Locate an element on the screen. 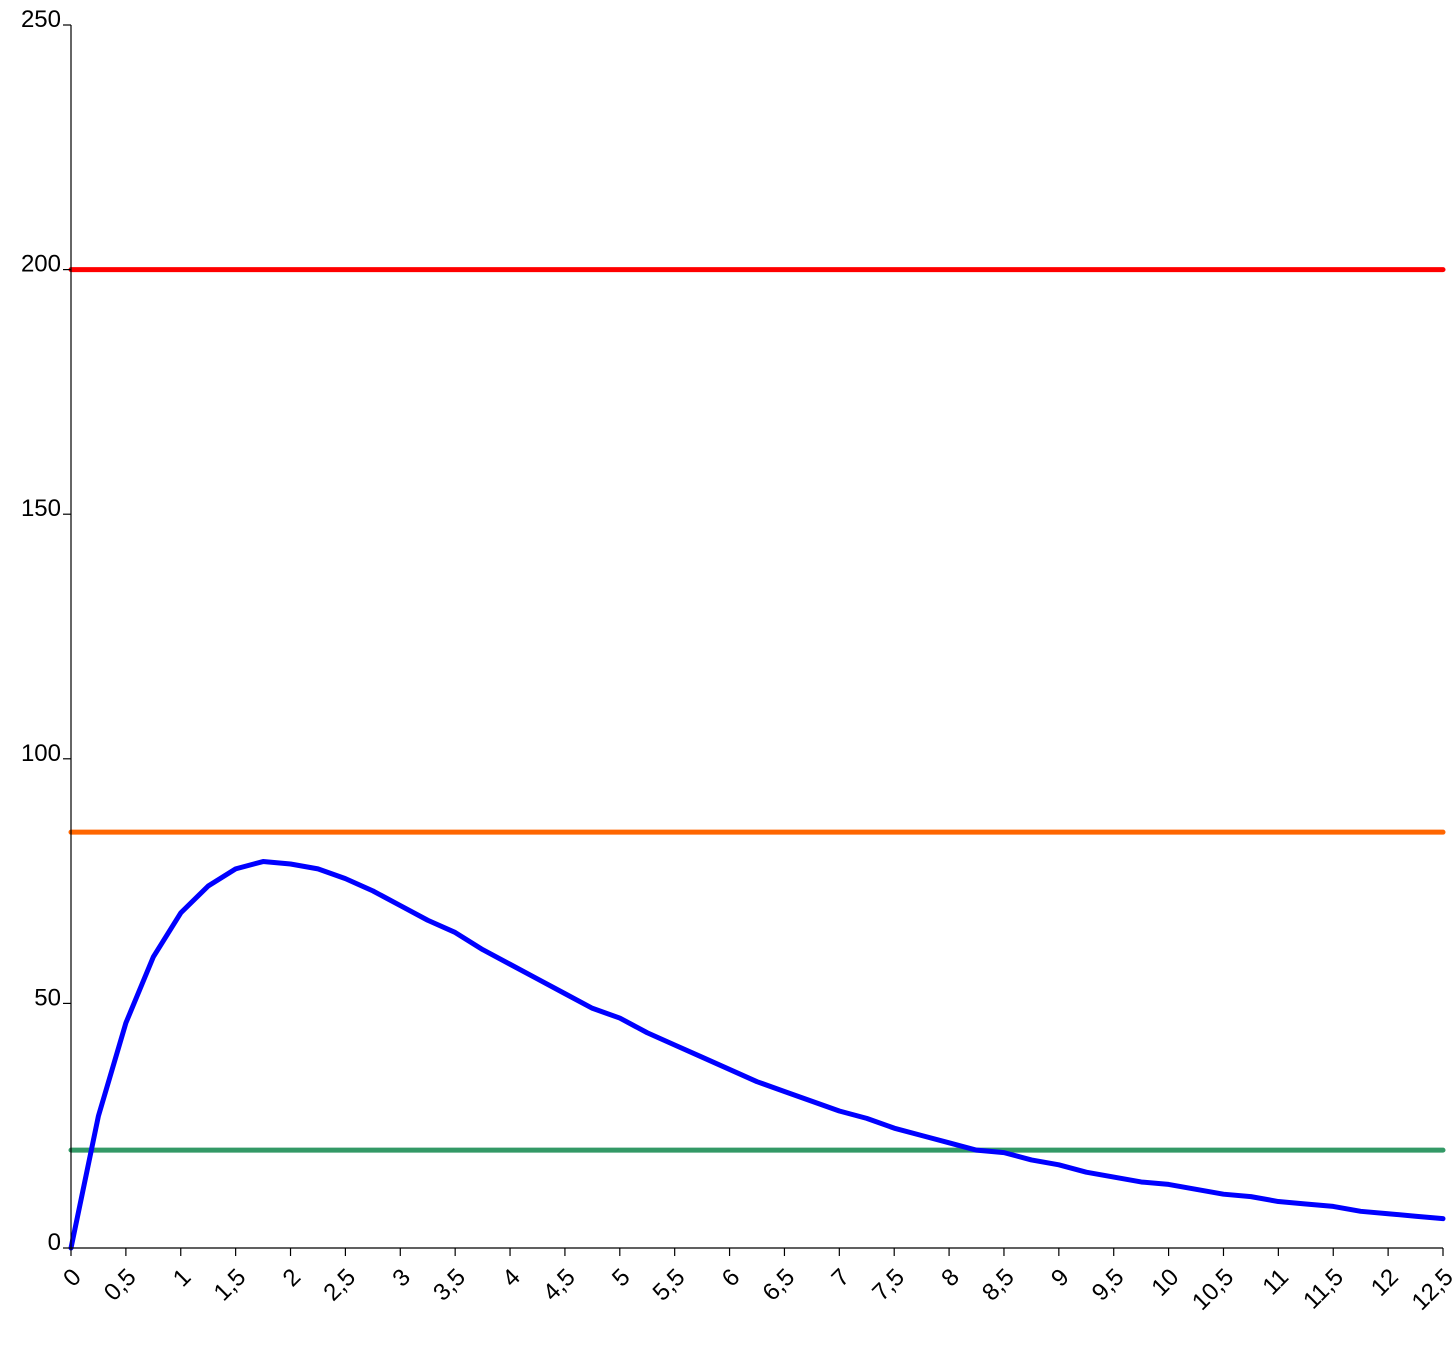 The height and width of the screenshot is (1347, 1456). x-tick-label-15: 7,5 is located at coordinates (888, 1285).